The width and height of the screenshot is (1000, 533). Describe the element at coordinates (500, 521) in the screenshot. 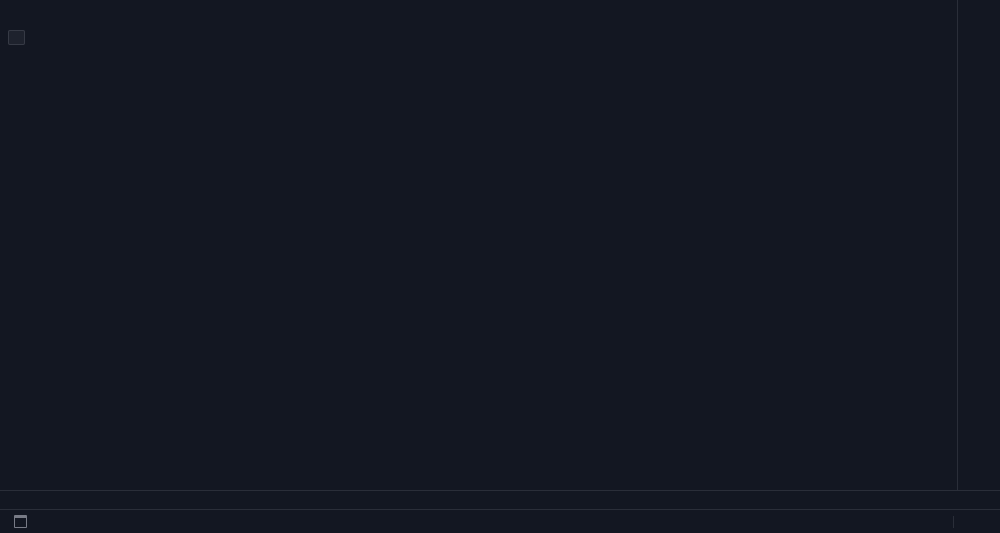

I see `bottom-toolbar` at that location.